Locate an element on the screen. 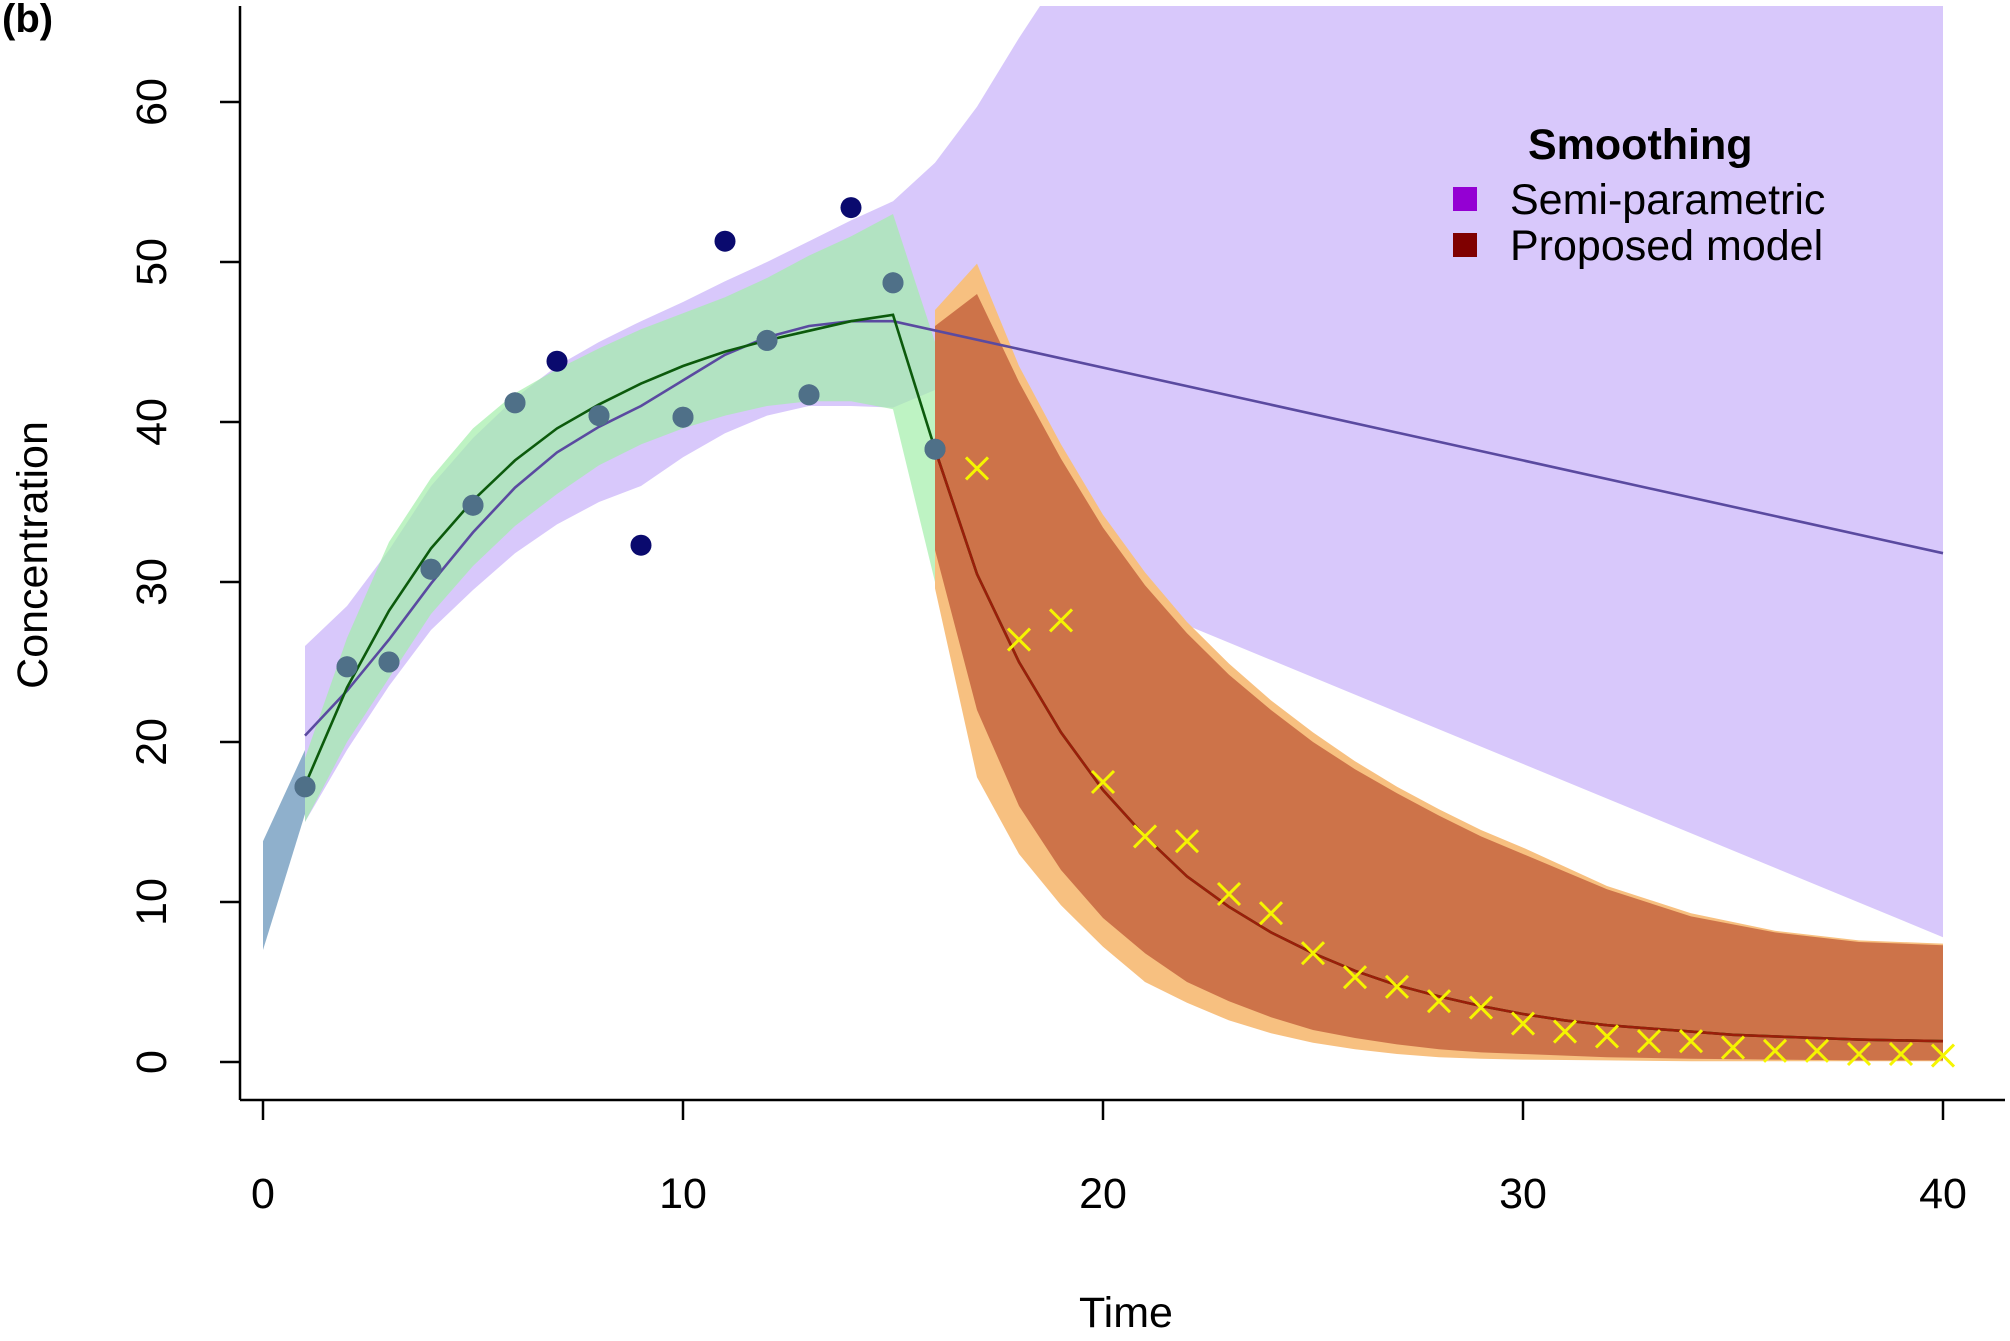  x-tick-label: 10 is located at coordinates (683, 1194).